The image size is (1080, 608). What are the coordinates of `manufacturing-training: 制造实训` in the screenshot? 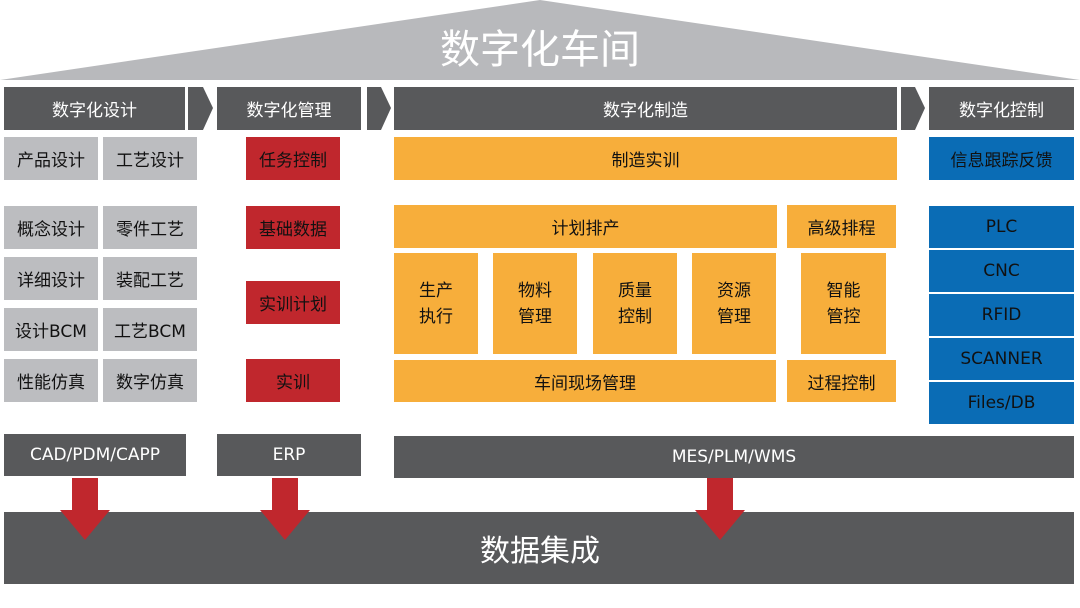 It's located at (645, 158).